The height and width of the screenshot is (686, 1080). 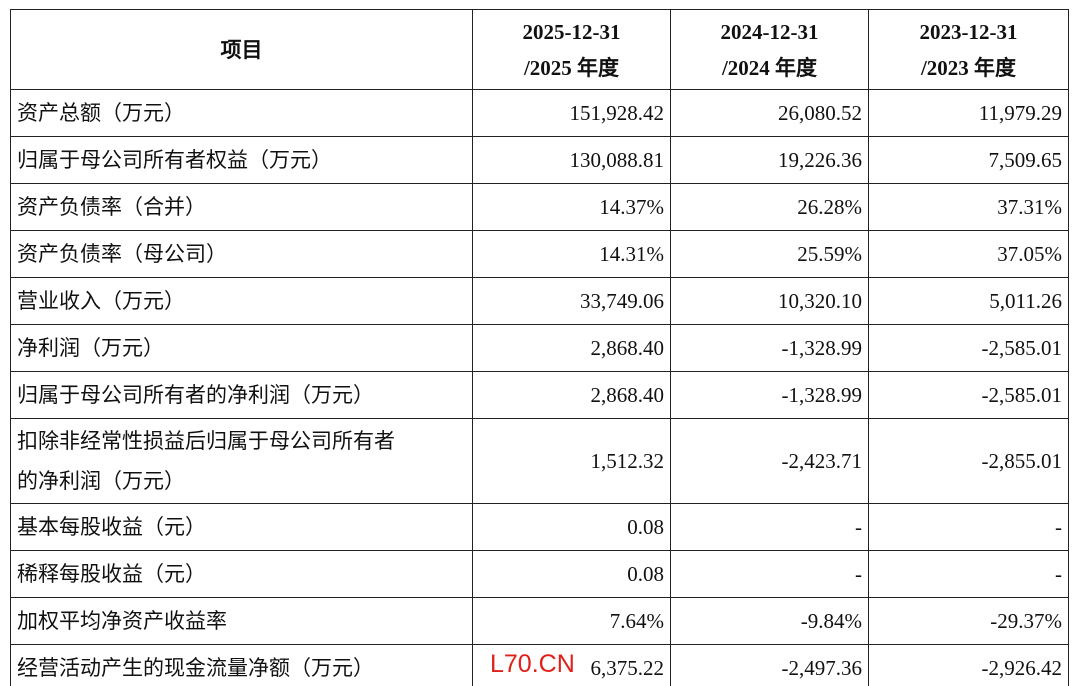 I want to click on label-line: 归属于母公司所有者的净利润（万元）, so click(x=195, y=395).